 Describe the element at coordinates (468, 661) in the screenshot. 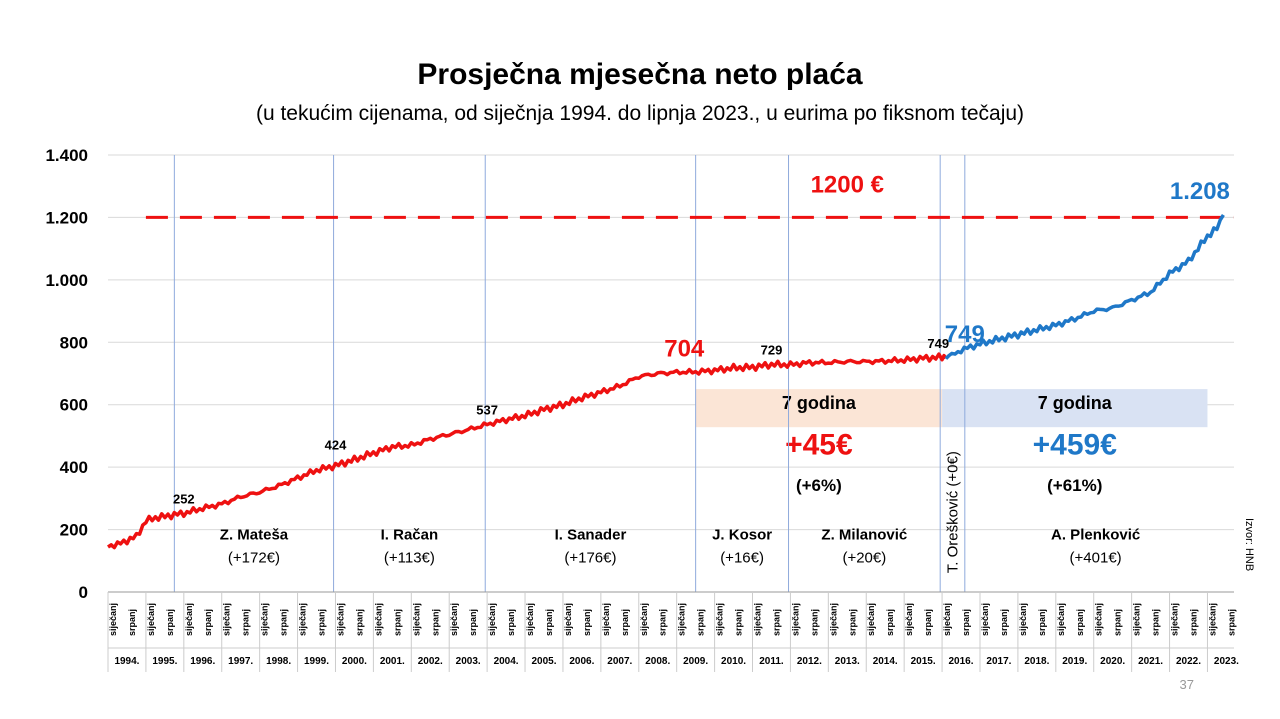

I see `x-year-label: 2003.` at that location.